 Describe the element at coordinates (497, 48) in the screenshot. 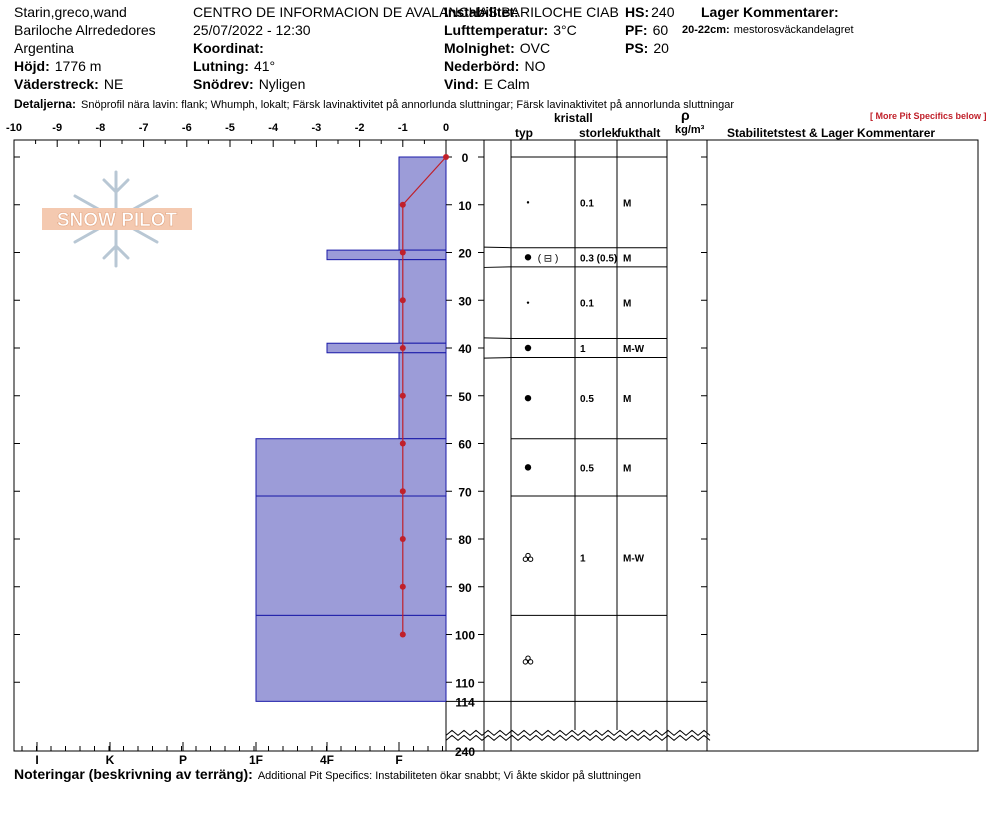

I see `sky-cover: Molnighet: OVC` at that location.